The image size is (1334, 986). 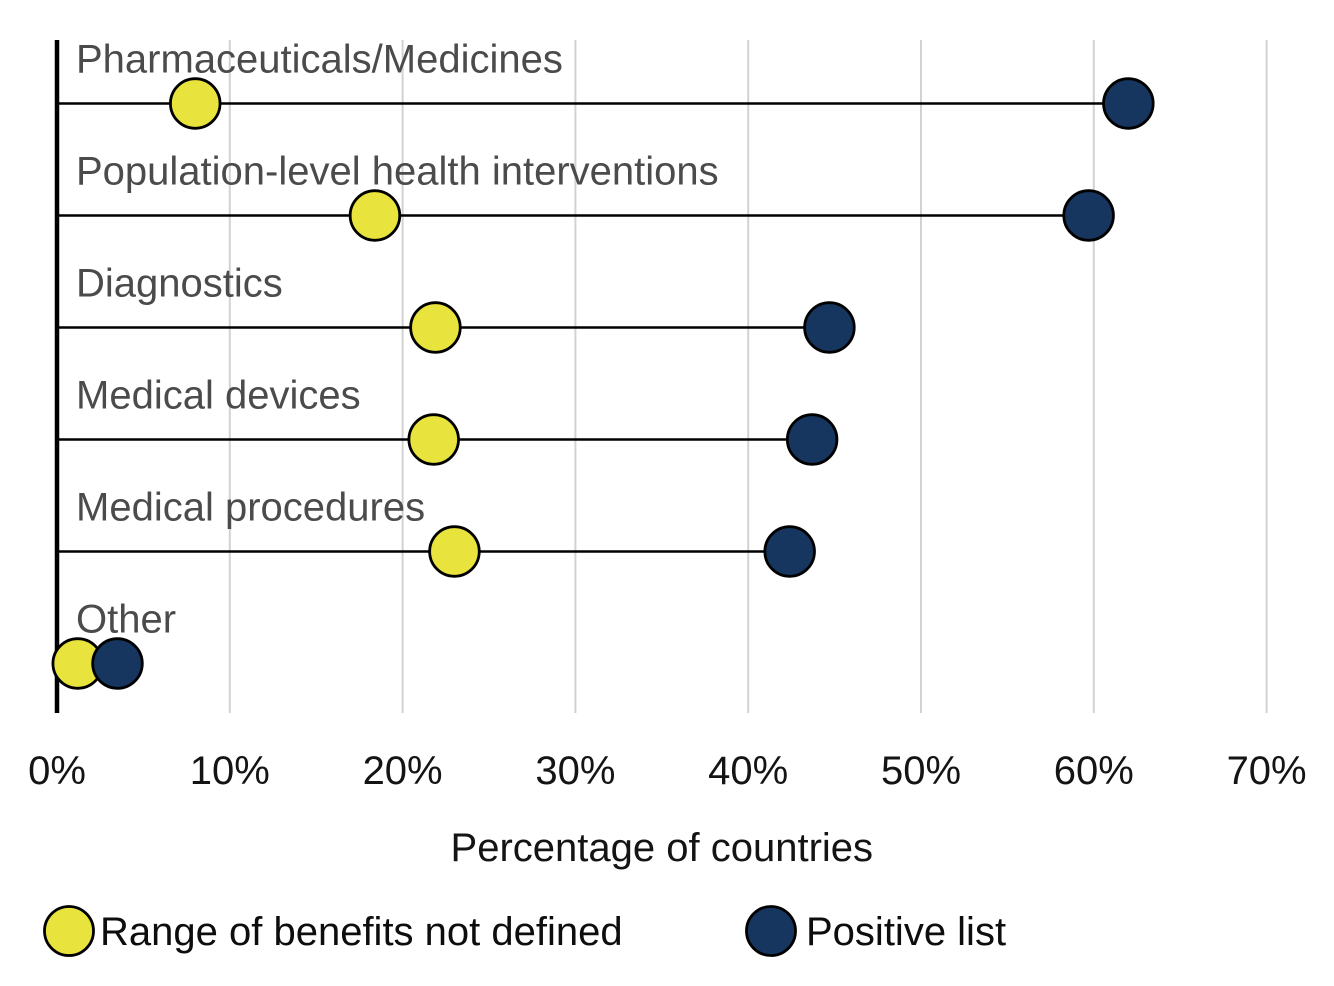 What do you see at coordinates (403, 771) in the screenshot?
I see `x-tick-label: 20%` at bounding box center [403, 771].